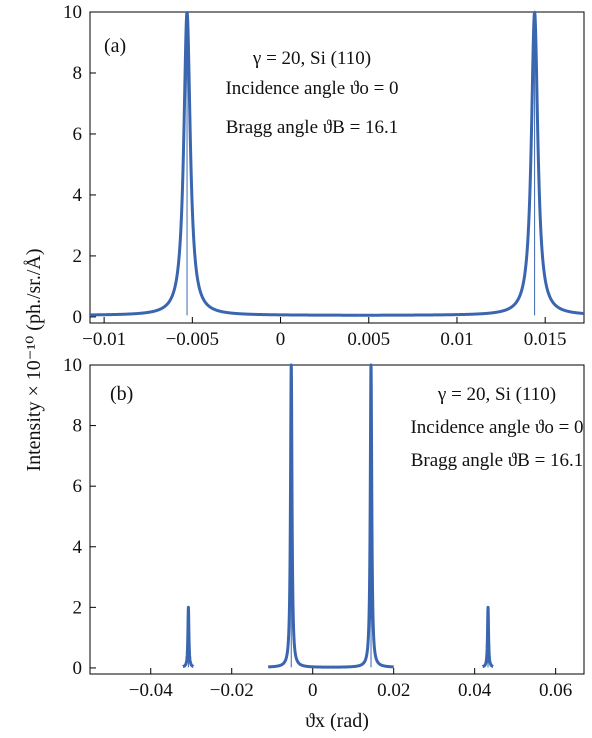 This screenshot has height=738, width=592. I want to click on annotation-line-3-b: Bragg angle ϑB = 16.1, so click(497, 460).